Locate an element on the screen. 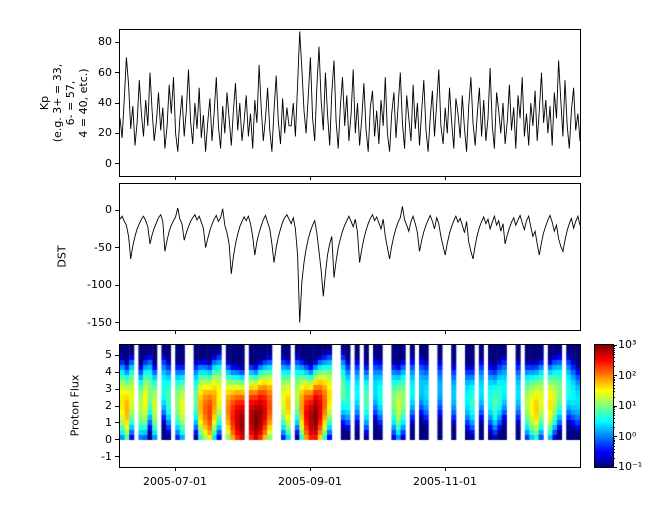 The height and width of the screenshot is (523, 665). xtick-label-sep: 2005-09-01 is located at coordinates (310, 481).